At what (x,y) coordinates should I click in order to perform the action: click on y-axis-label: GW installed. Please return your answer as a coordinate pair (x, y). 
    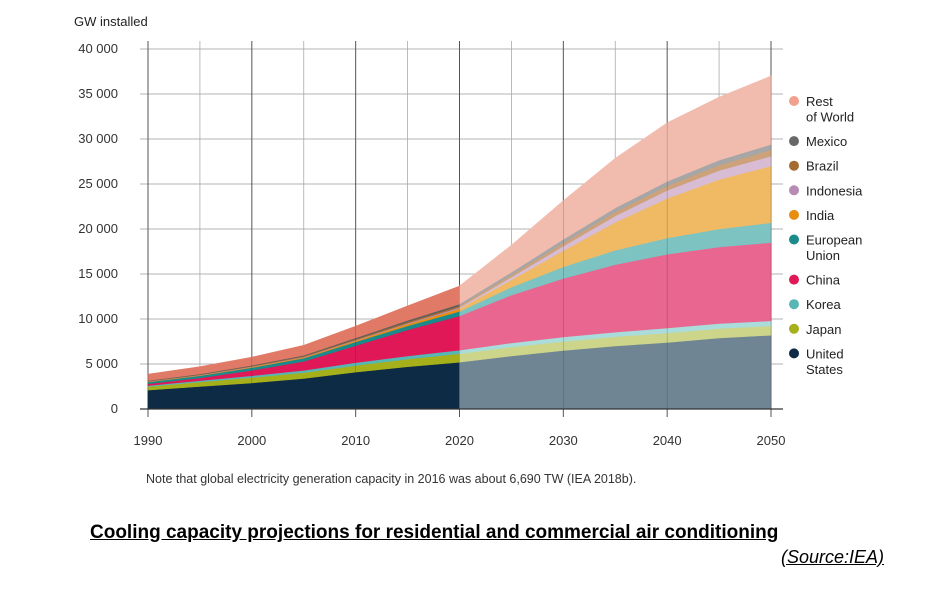
    Looking at the image, I should click on (111, 21).